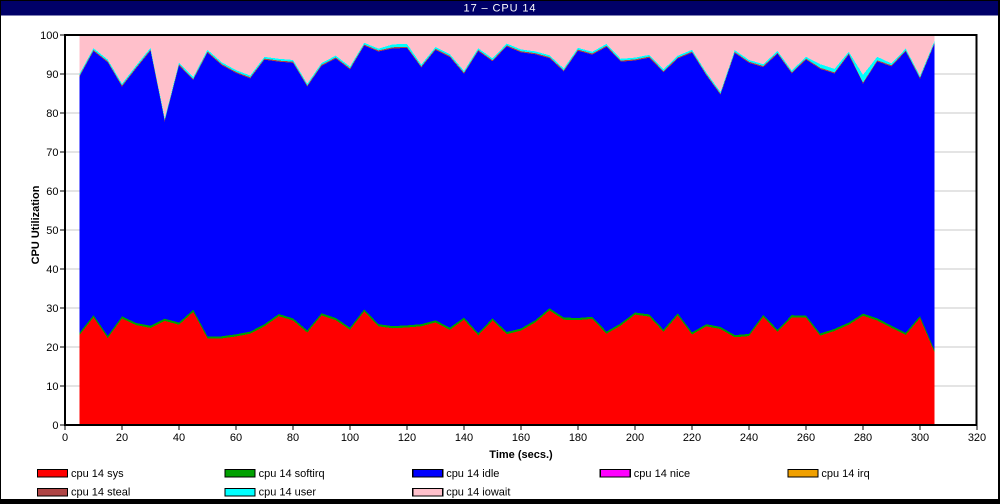  Describe the element at coordinates (845, 474) in the screenshot. I see `svg-text: cpu 14 irq` at that location.